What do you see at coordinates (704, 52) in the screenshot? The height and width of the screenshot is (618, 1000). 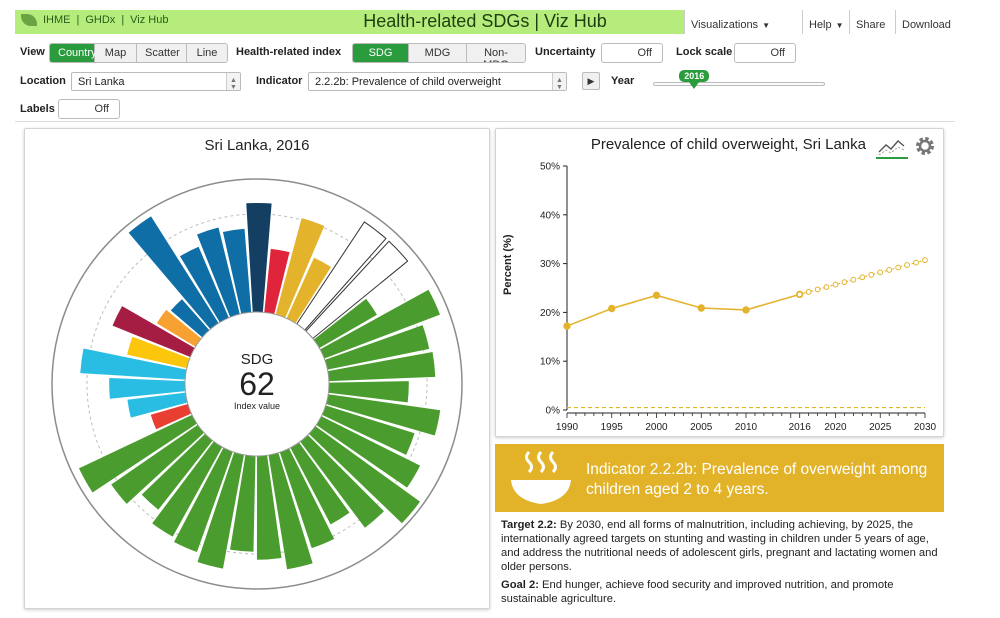 I see `lock-scale-label: Lock scale` at bounding box center [704, 52].